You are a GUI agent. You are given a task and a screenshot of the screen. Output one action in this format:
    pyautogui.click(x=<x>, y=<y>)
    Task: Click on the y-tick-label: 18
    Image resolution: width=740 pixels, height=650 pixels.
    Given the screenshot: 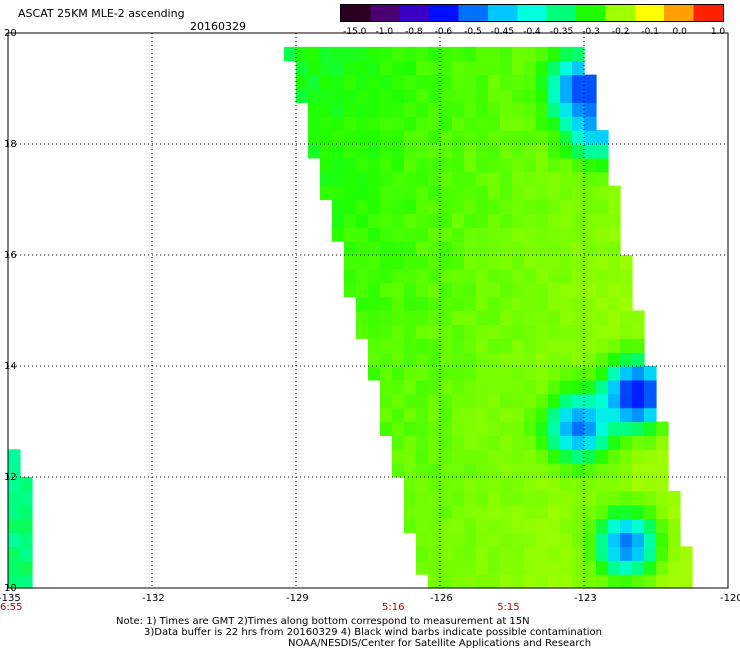 What is the action you would take?
    pyautogui.click(x=10, y=144)
    